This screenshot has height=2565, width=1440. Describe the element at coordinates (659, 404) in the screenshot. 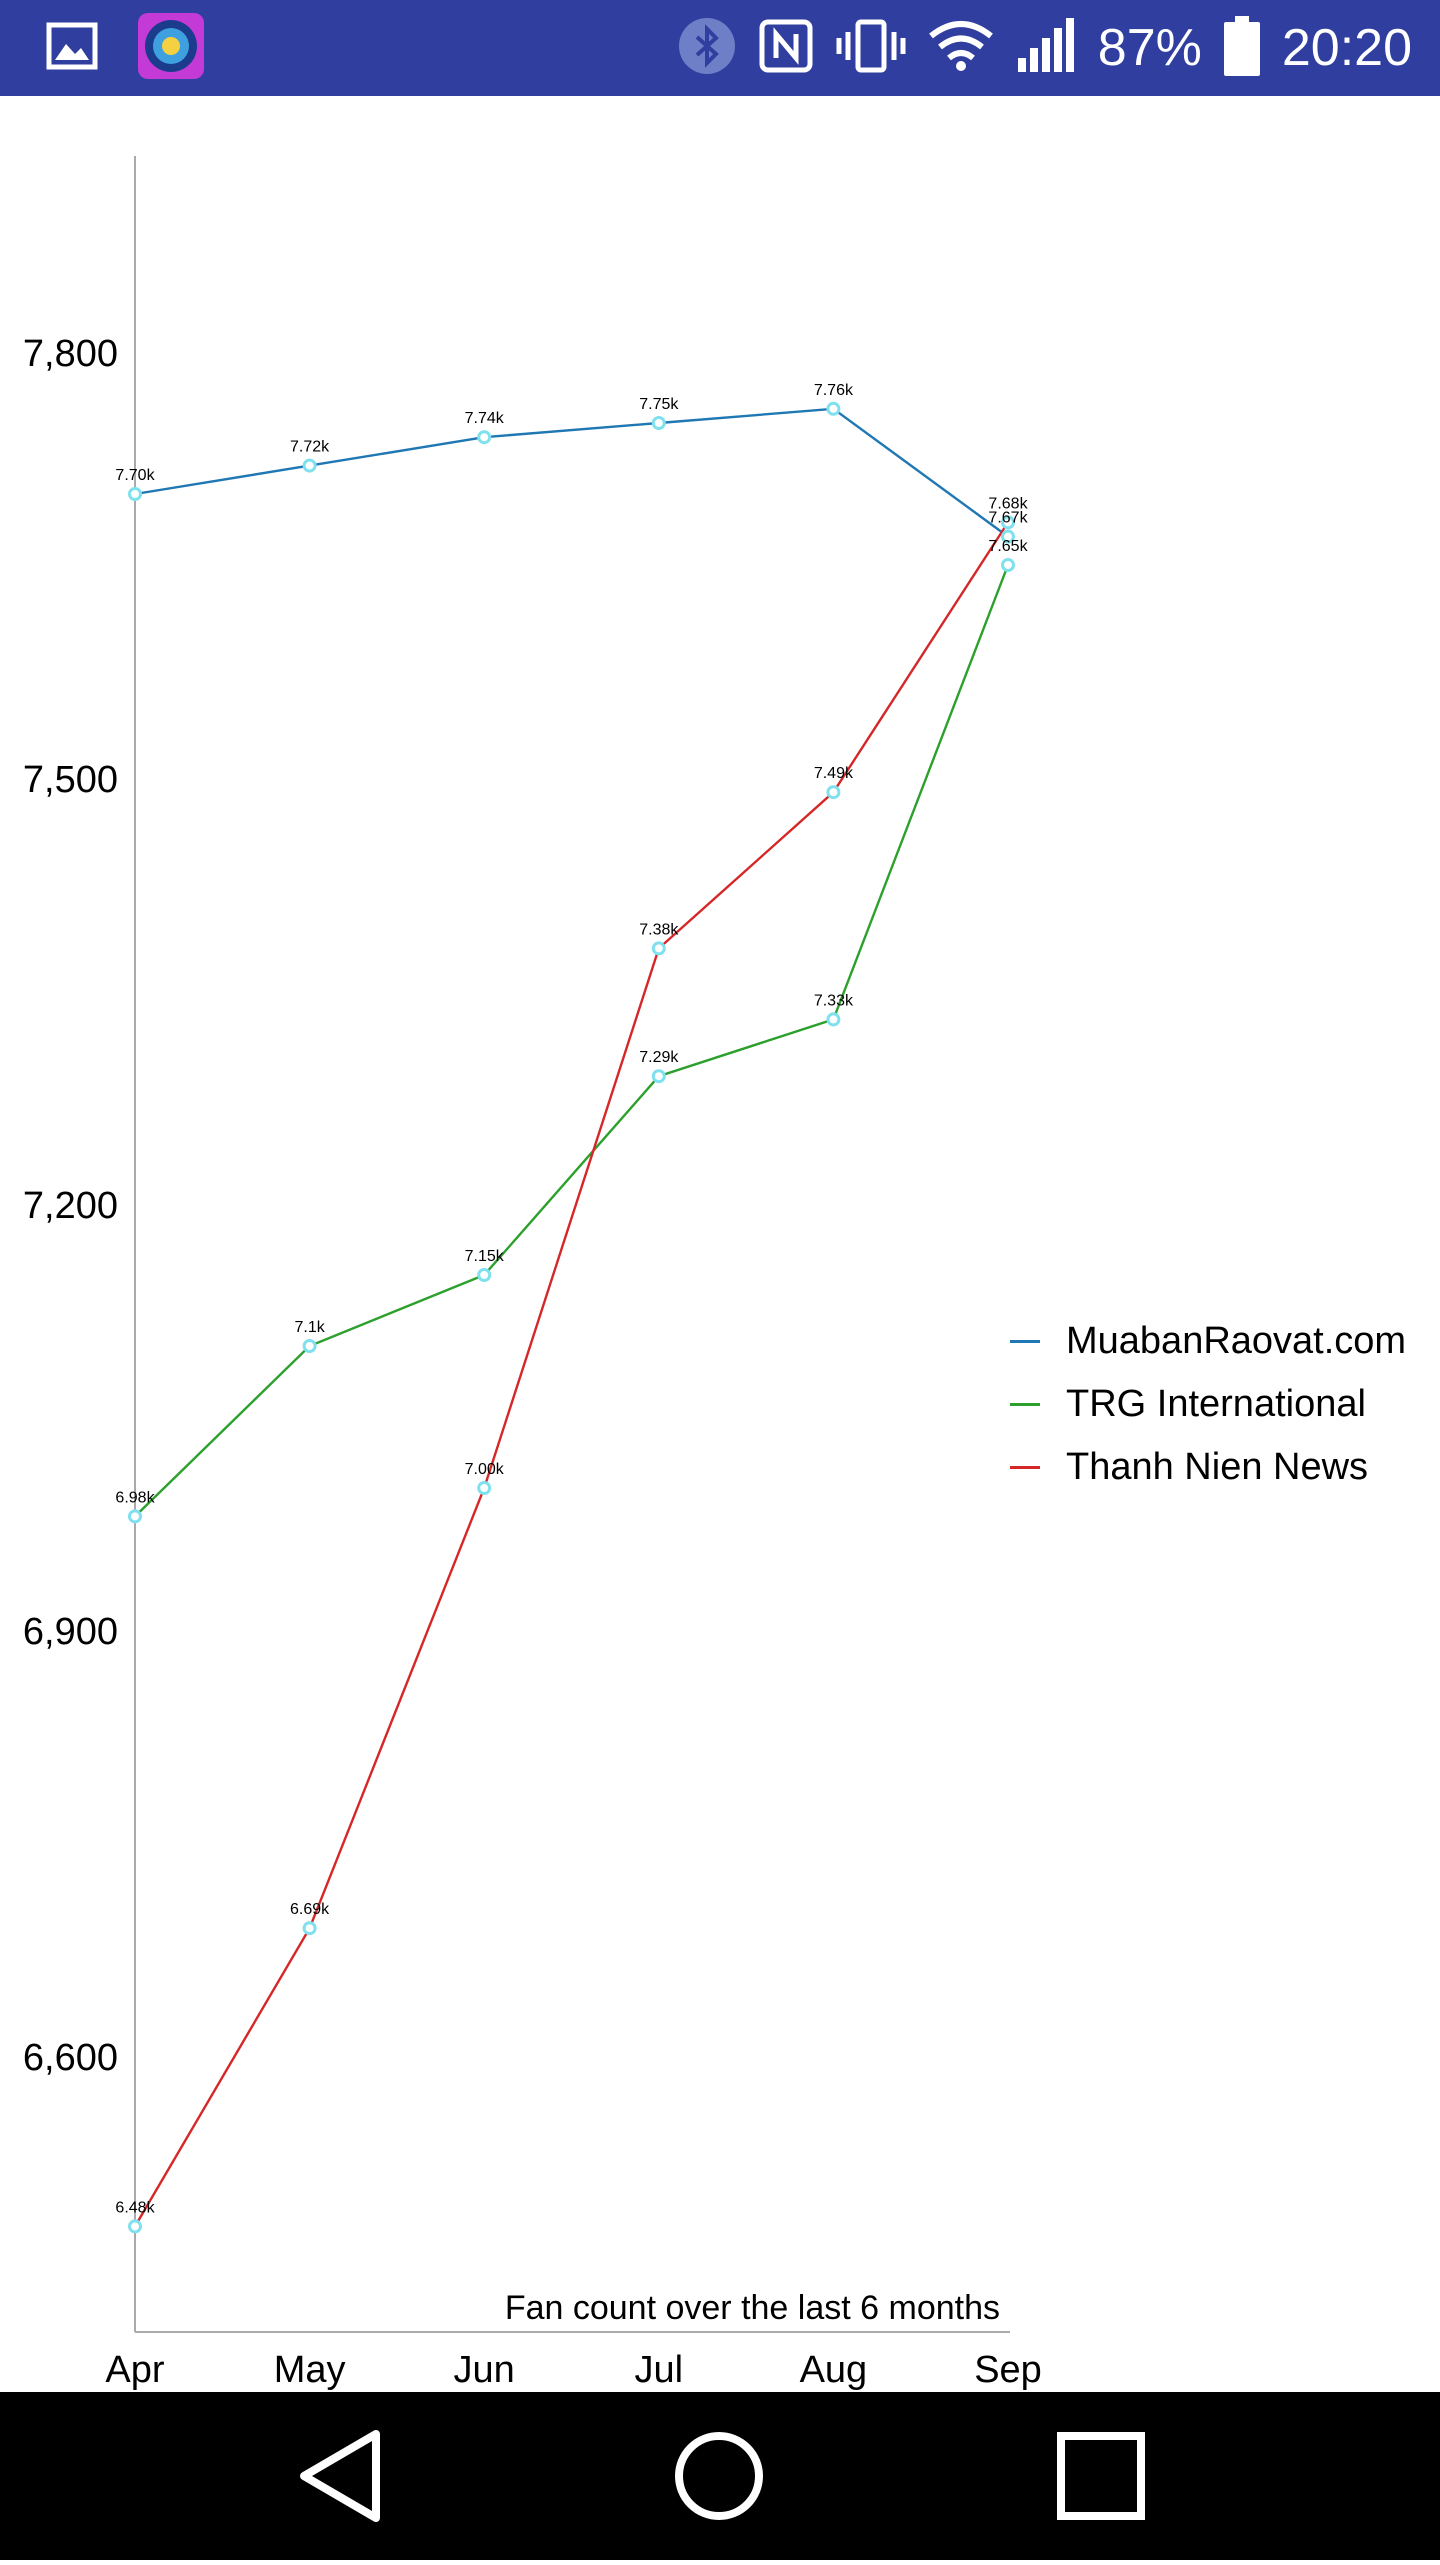

I see `data-label: 7.75k` at that location.